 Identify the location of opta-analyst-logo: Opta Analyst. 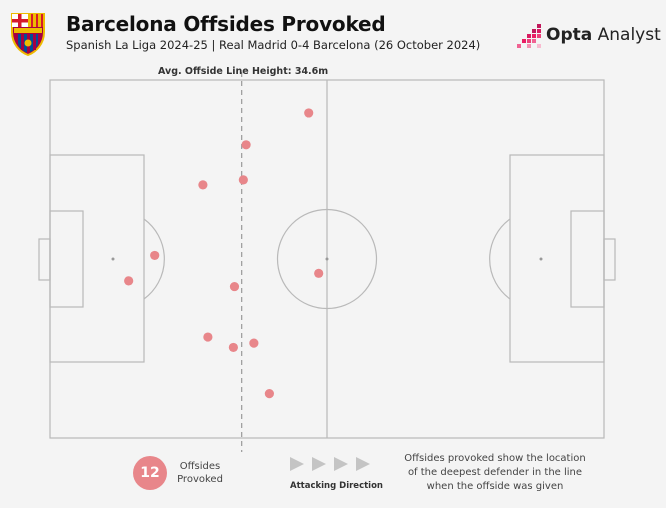
(589, 35).